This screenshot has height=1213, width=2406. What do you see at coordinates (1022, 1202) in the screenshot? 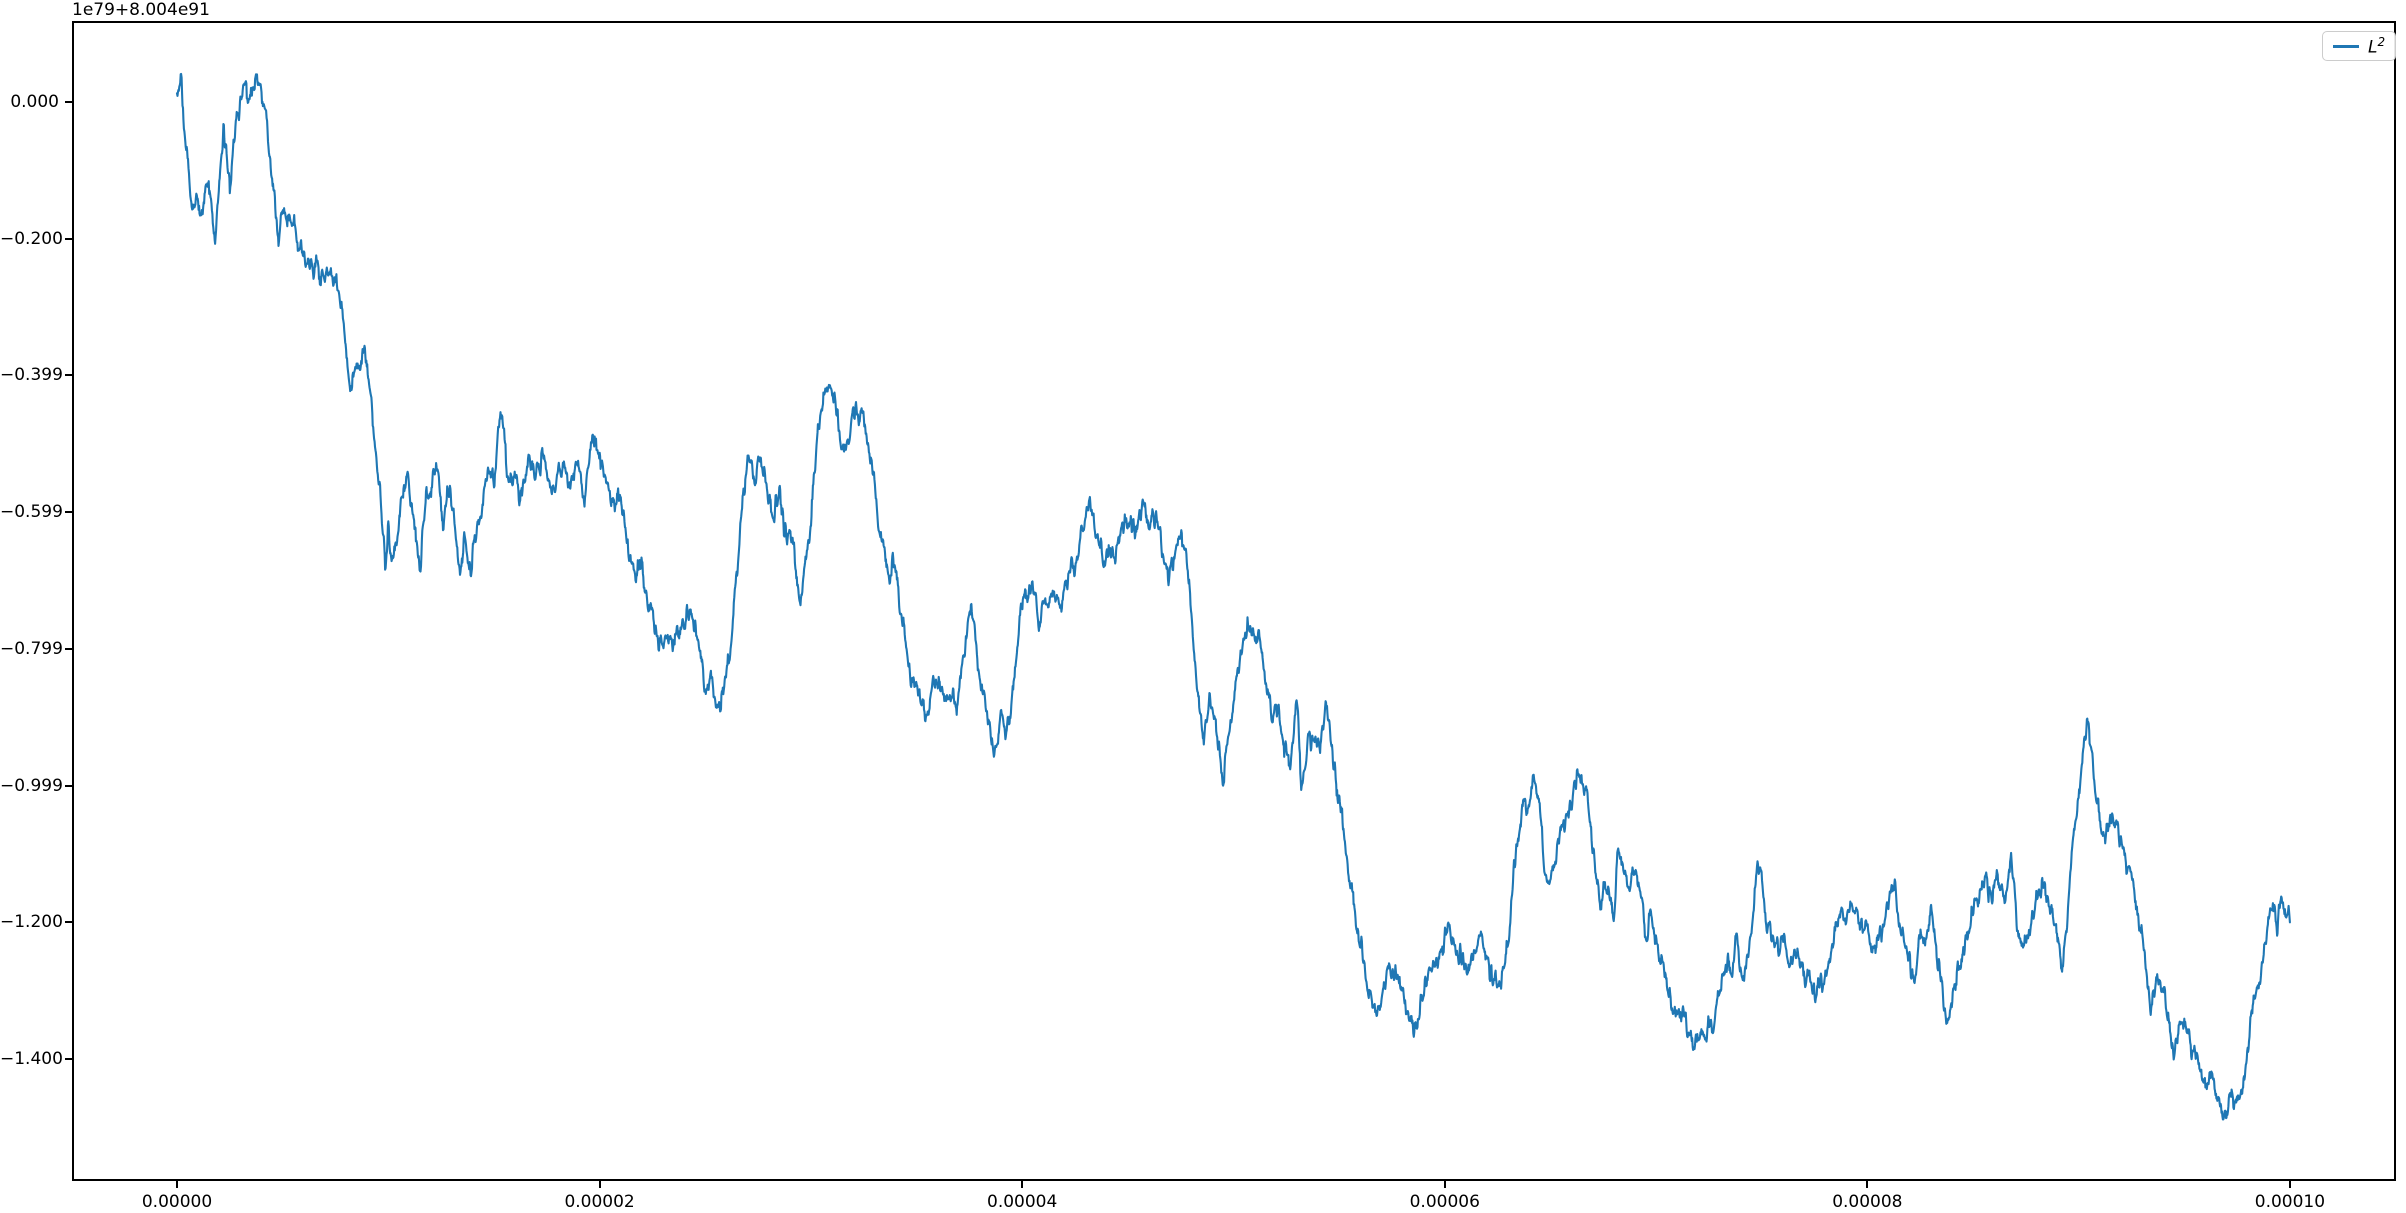
I see `x-tick-label: 0.00004` at bounding box center [1022, 1202].